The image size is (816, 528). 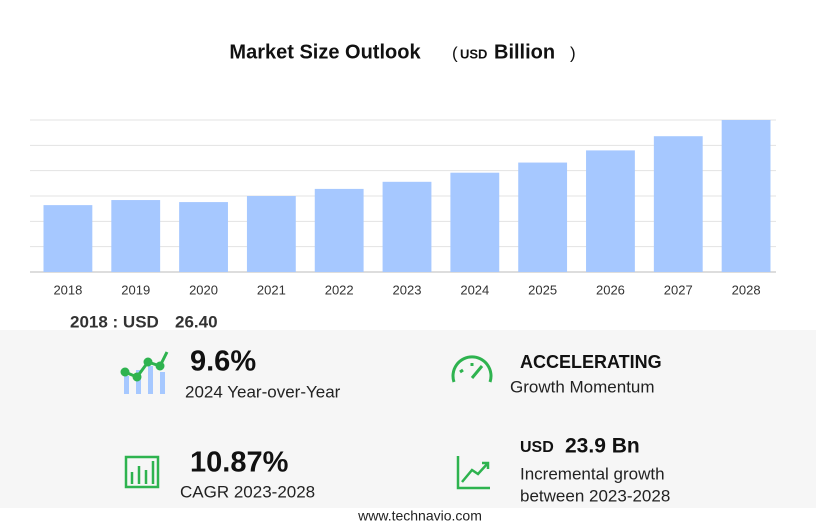 What do you see at coordinates (591, 362) in the screenshot?
I see `stat-value: ACCELERATING` at bounding box center [591, 362].